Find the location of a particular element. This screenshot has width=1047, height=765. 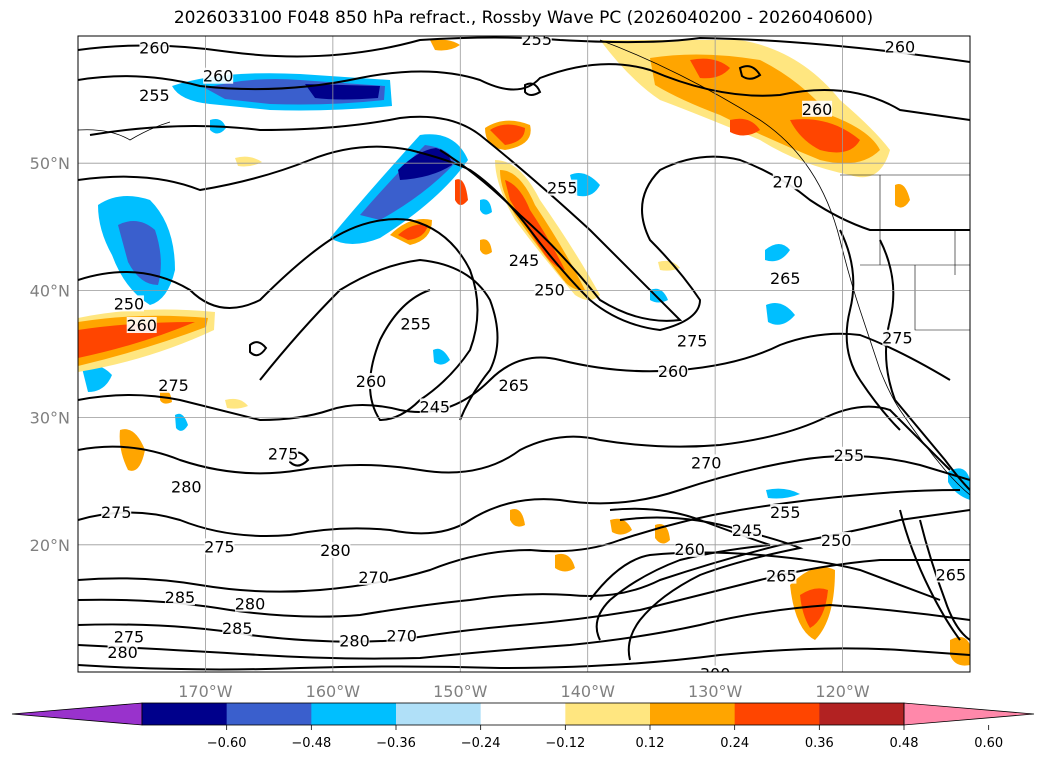

colorbar-tick-label: −0.12 is located at coordinates (565, 743).